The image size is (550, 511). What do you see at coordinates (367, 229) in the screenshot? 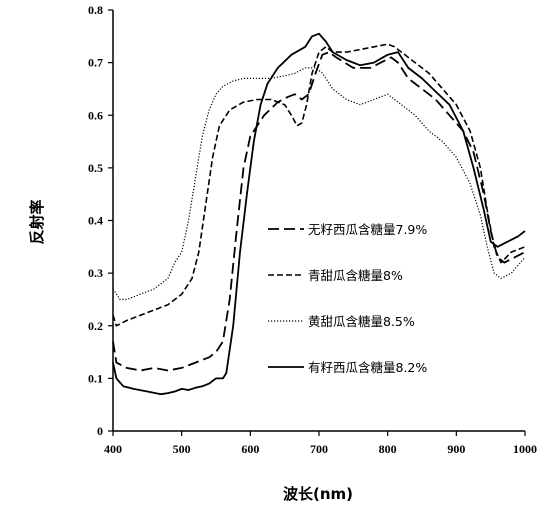
I see `legend-label-1: 无籽西瓜含糖量7.9%` at bounding box center [367, 229].